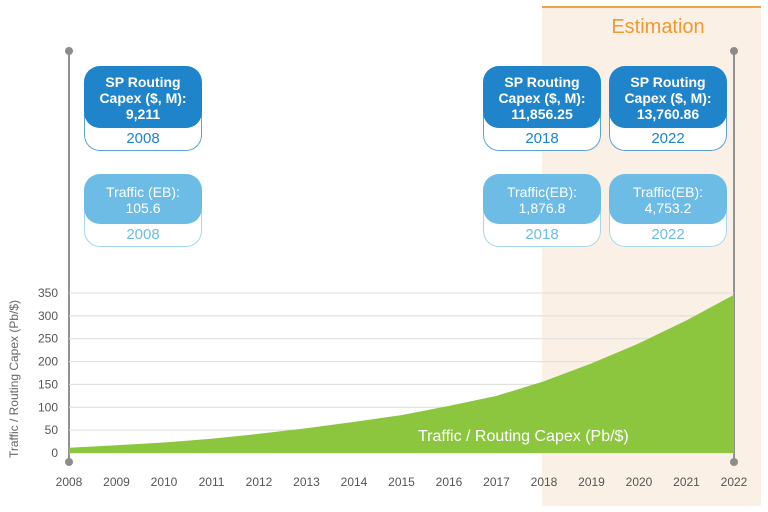  I want to click on y-tick-label: 200, so click(48, 362).